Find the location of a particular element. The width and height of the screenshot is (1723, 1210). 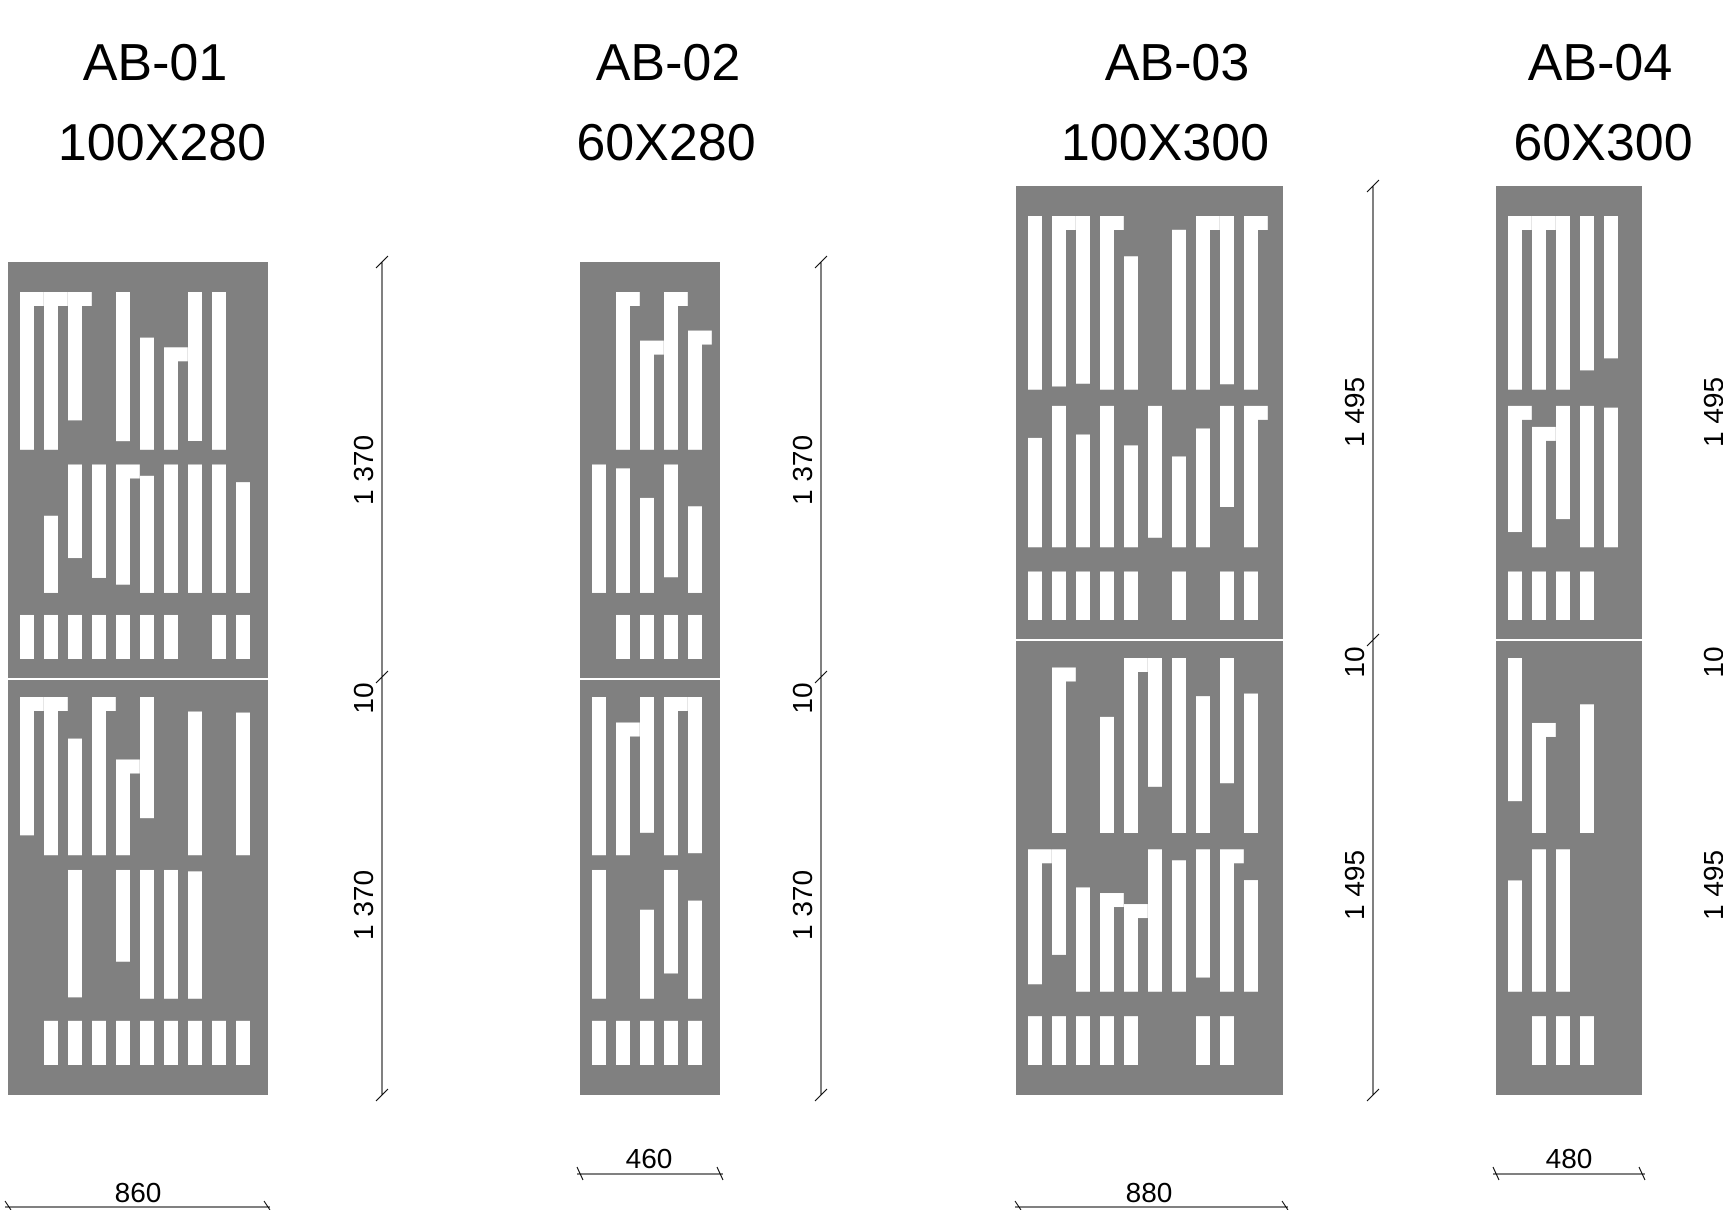

dimension-label: 880 is located at coordinates (1149, 1192).